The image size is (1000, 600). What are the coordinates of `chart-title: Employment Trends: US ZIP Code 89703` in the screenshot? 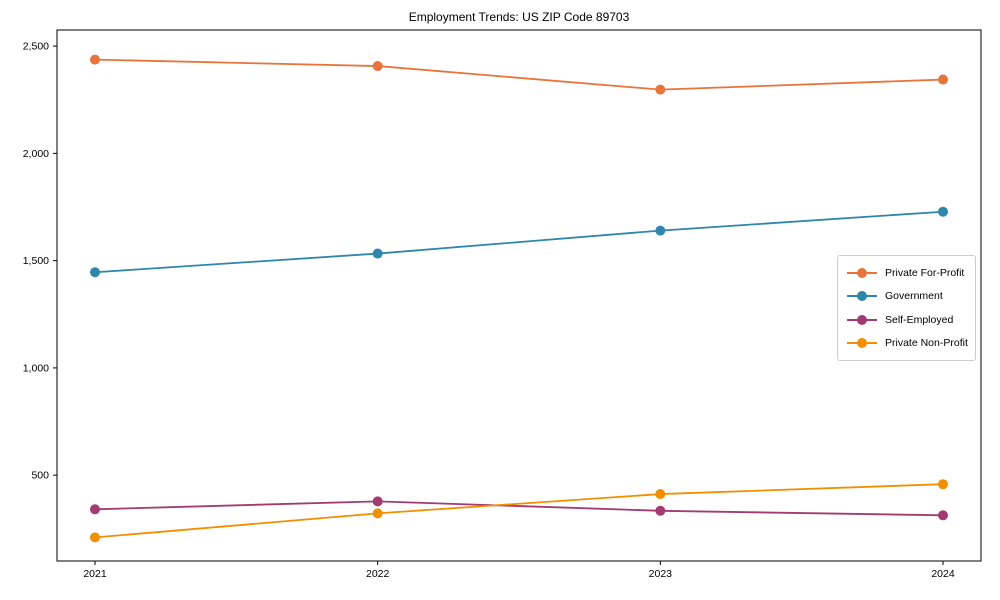 It's located at (519, 17).